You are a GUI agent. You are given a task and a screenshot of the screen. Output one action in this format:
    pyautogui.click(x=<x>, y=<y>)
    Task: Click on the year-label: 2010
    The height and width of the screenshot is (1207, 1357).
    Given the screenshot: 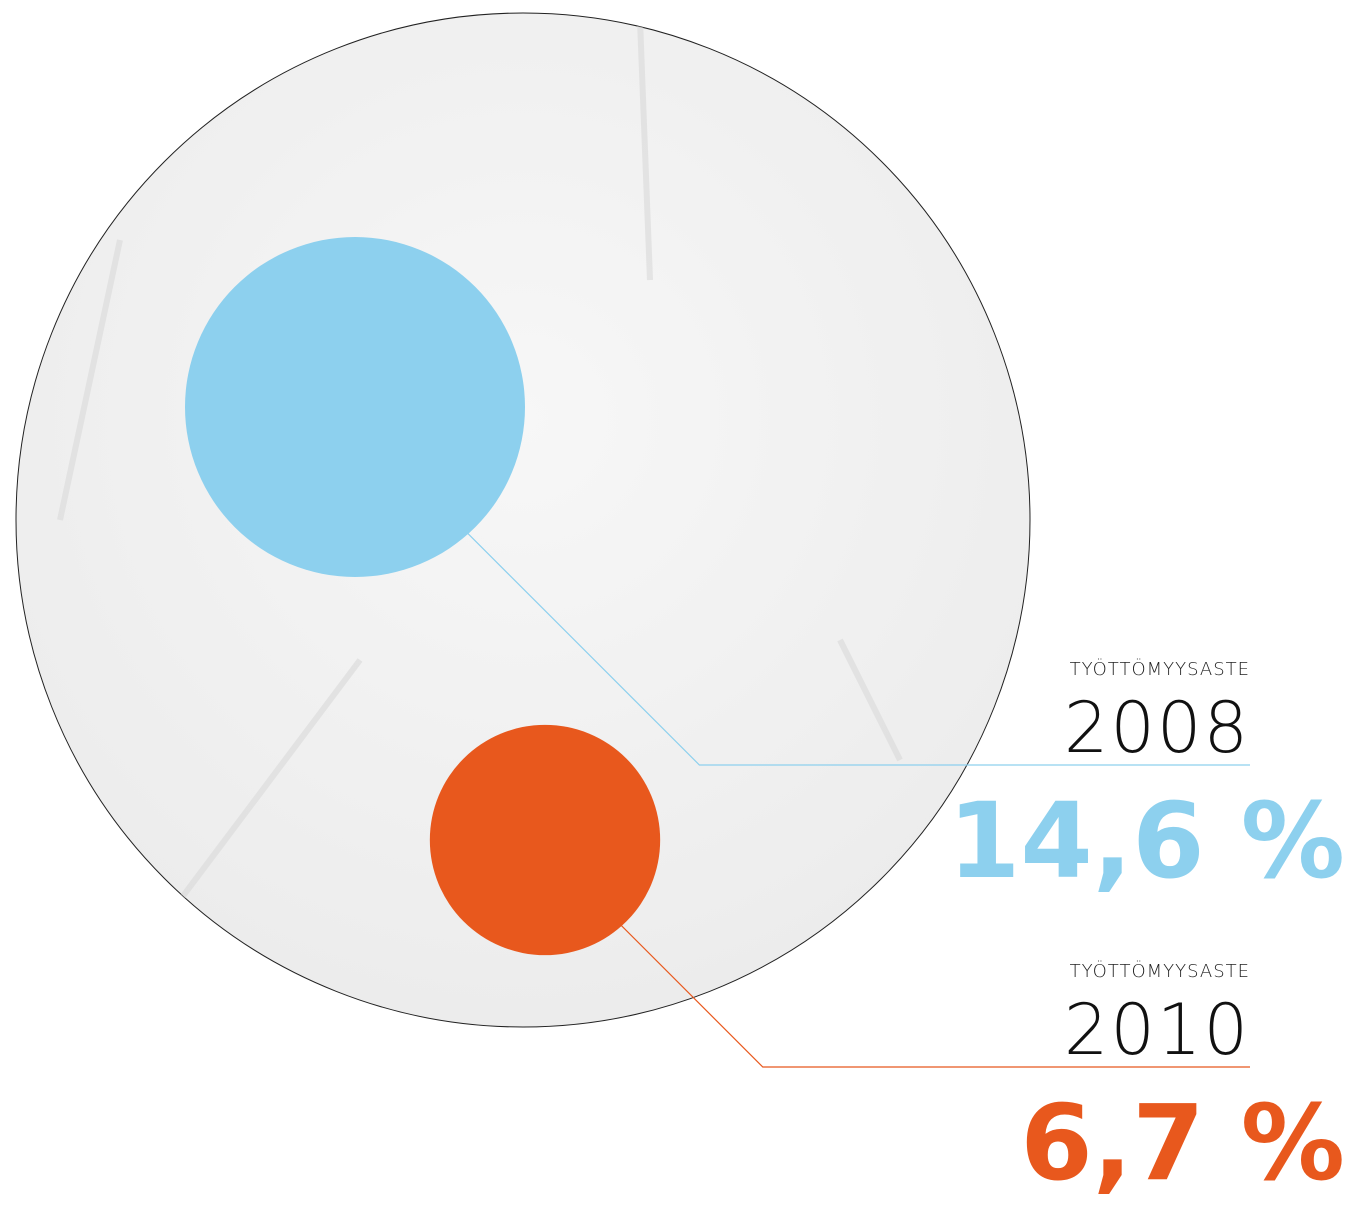 What is the action you would take?
    pyautogui.click(x=1157, y=1030)
    